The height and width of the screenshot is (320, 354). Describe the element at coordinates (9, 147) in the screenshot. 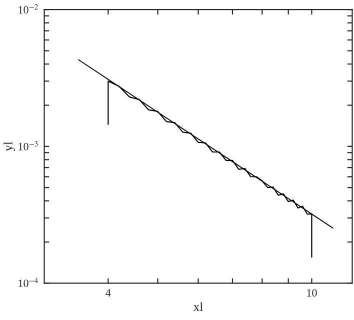

I see `y-axis-title: yl` at that location.